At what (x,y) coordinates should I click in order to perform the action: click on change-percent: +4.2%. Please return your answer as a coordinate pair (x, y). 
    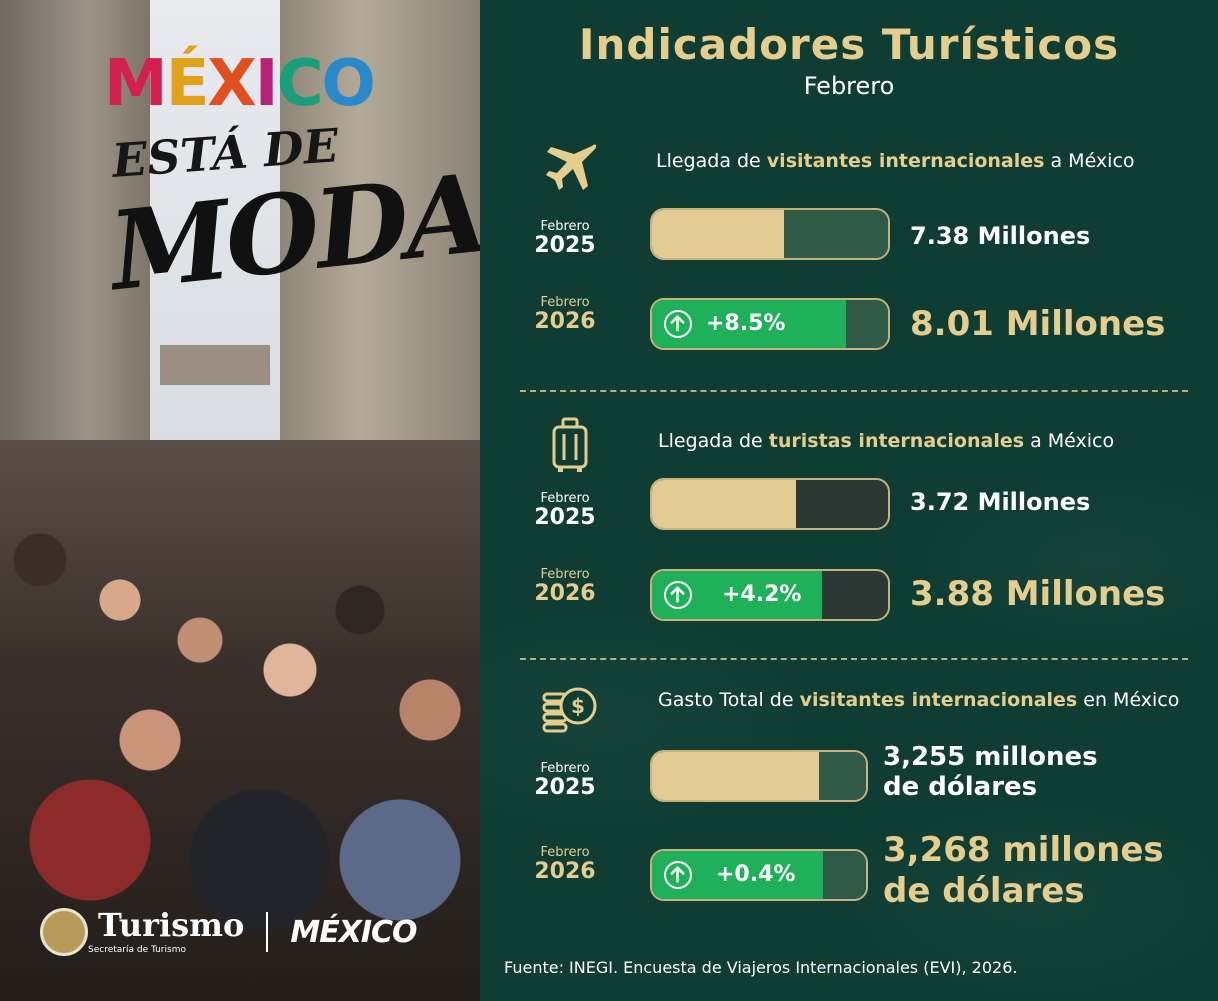
    Looking at the image, I should click on (762, 594).